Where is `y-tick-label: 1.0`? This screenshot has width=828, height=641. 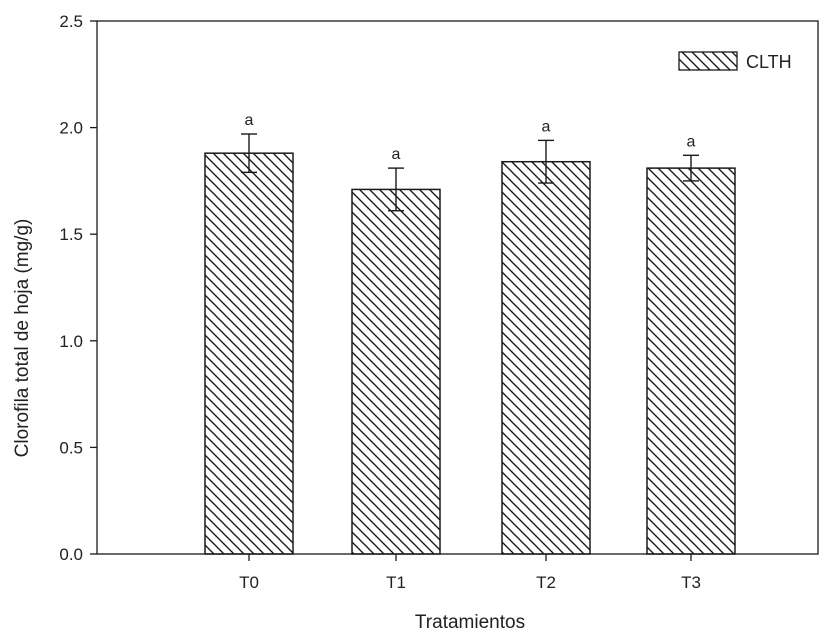 y-tick-label: 1.0 is located at coordinates (71, 341).